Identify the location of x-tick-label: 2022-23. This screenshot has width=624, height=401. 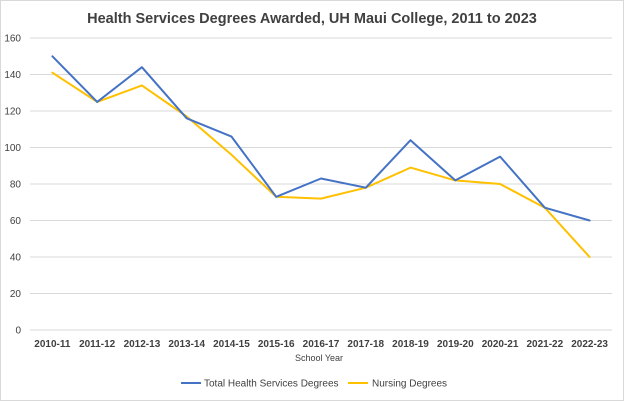
(589, 344).